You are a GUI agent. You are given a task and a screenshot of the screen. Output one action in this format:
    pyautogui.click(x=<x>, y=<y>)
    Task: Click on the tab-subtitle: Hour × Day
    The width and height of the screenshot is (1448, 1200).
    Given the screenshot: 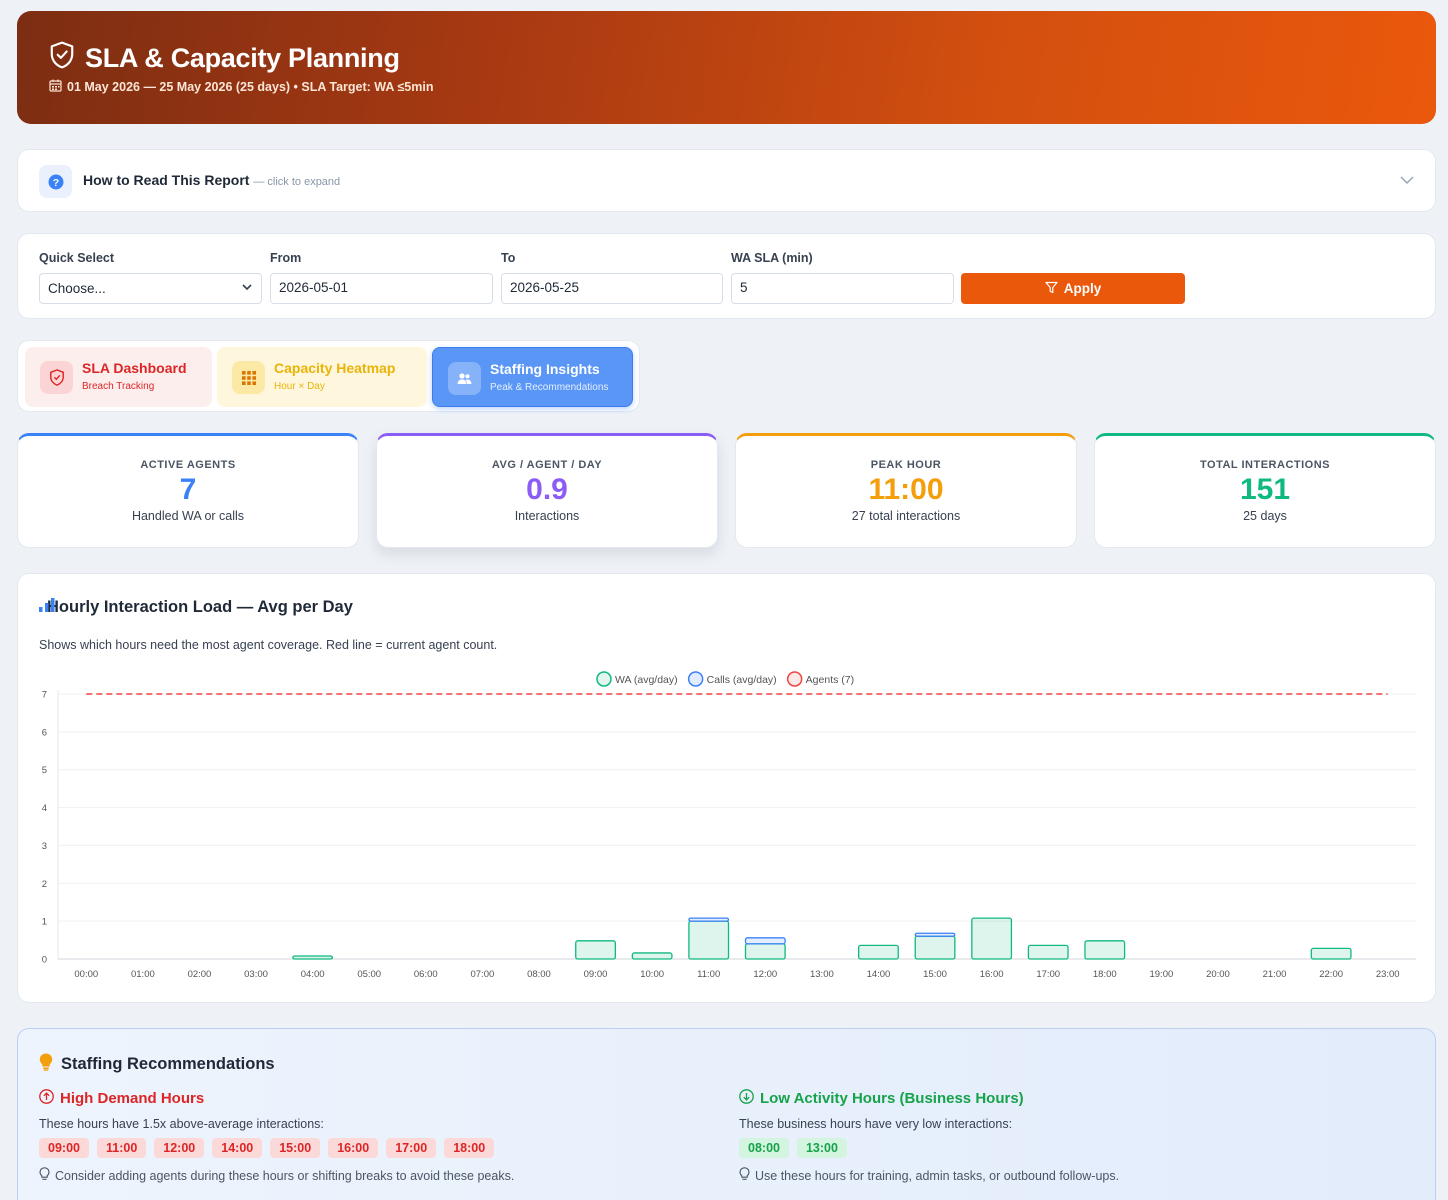 What is the action you would take?
    pyautogui.click(x=299, y=386)
    